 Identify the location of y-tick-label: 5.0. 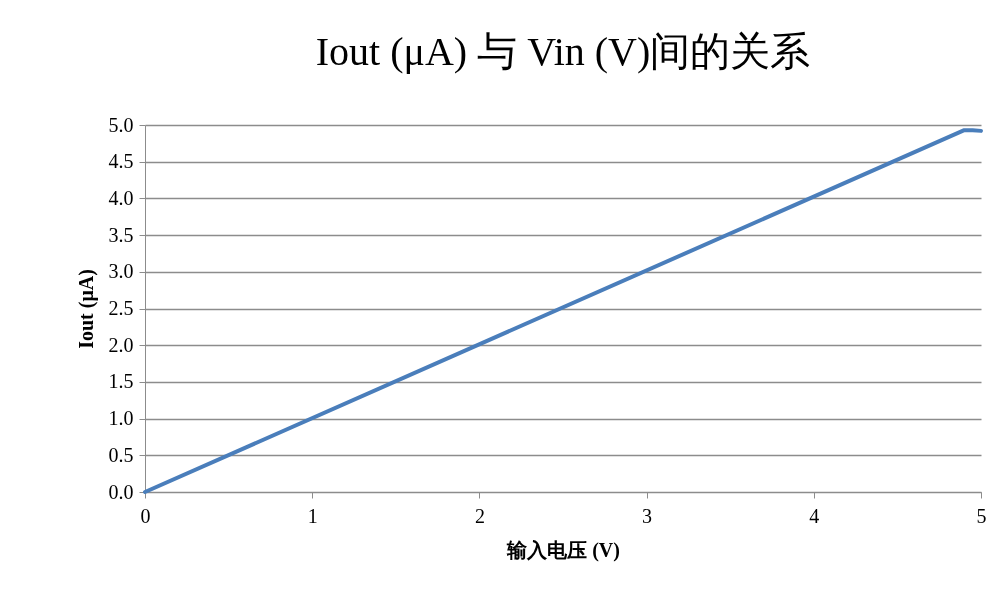
(121, 124).